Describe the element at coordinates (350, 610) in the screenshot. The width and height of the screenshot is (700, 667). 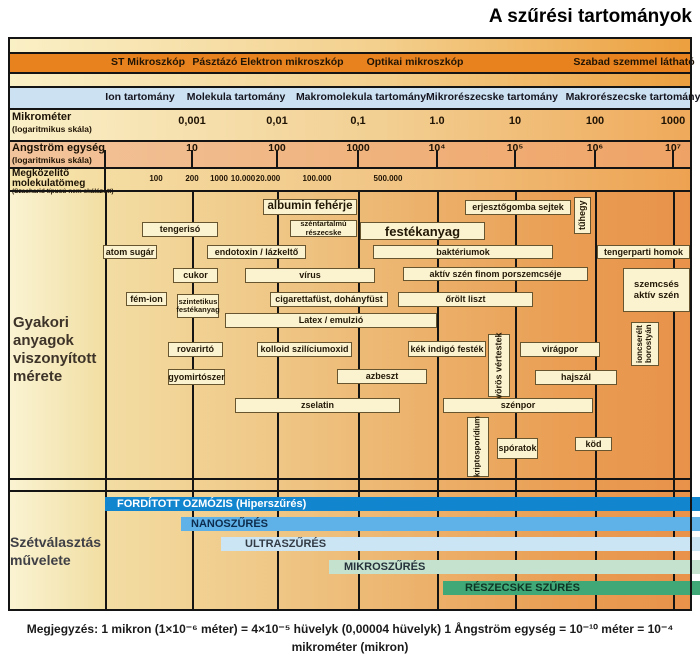
I see `table-border-bottom` at that location.